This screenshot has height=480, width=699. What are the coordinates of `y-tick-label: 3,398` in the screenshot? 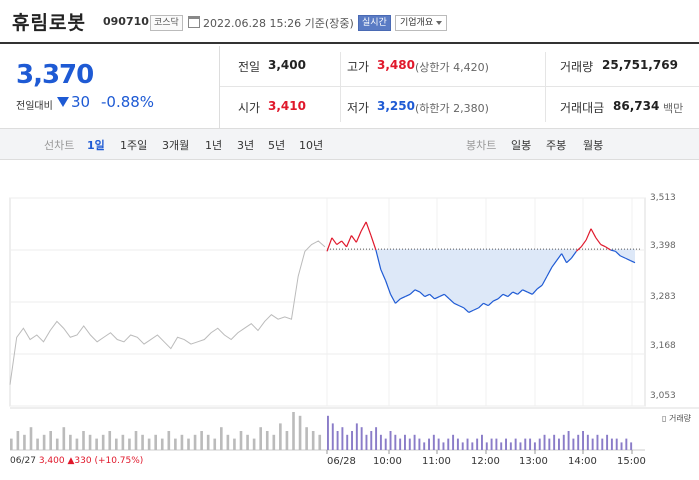 It's located at (663, 246).